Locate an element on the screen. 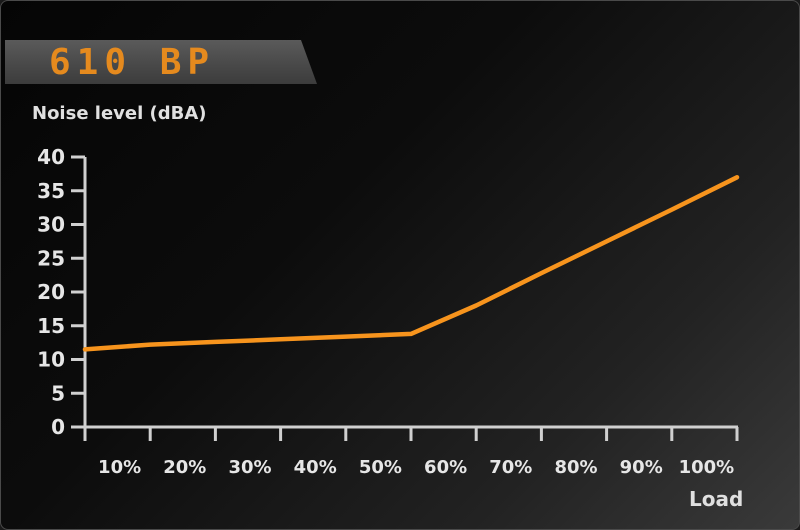 The width and height of the screenshot is (800, 530). x-tick-label: 70% is located at coordinates (510, 467).